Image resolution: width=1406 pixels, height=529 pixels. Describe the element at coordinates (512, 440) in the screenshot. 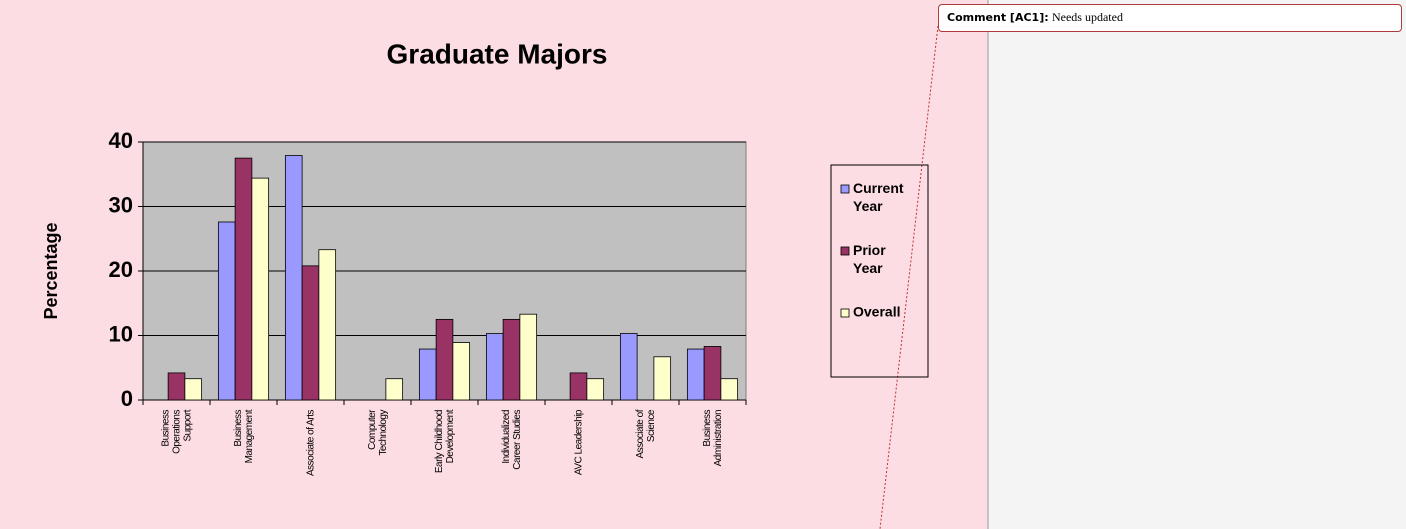

I see `x-tick-label: IndividualizedCareer Studies` at that location.